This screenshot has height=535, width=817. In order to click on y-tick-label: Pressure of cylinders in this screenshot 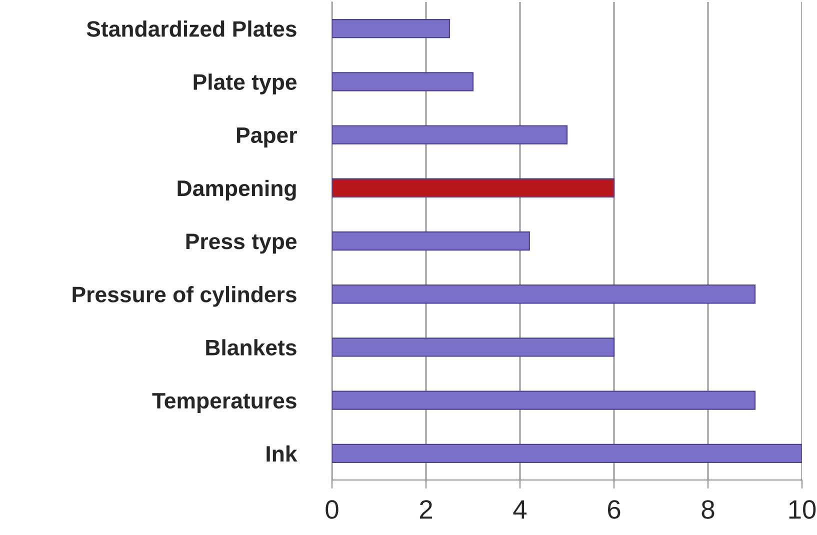, I will do `click(184, 296)`.